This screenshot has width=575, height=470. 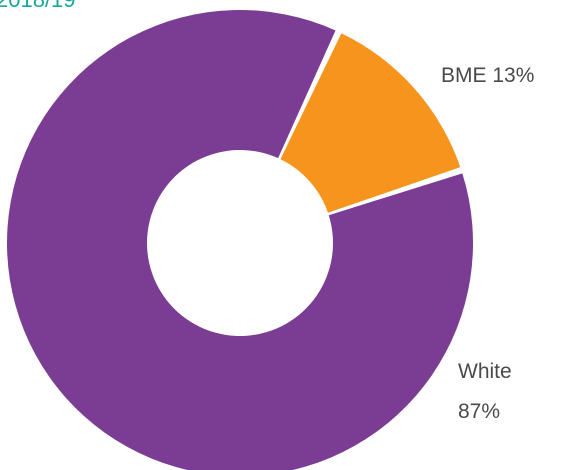 What do you see at coordinates (38, 6) in the screenshot?
I see `cropped-title-fragment: 2018/19` at bounding box center [38, 6].